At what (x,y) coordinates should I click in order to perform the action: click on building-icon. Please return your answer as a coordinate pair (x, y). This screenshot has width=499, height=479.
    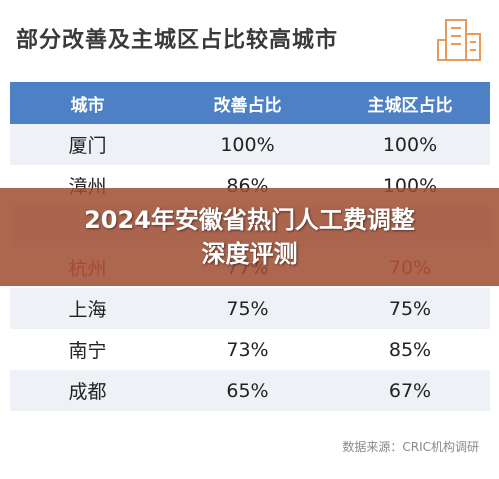
    Looking at the image, I should click on (459, 40).